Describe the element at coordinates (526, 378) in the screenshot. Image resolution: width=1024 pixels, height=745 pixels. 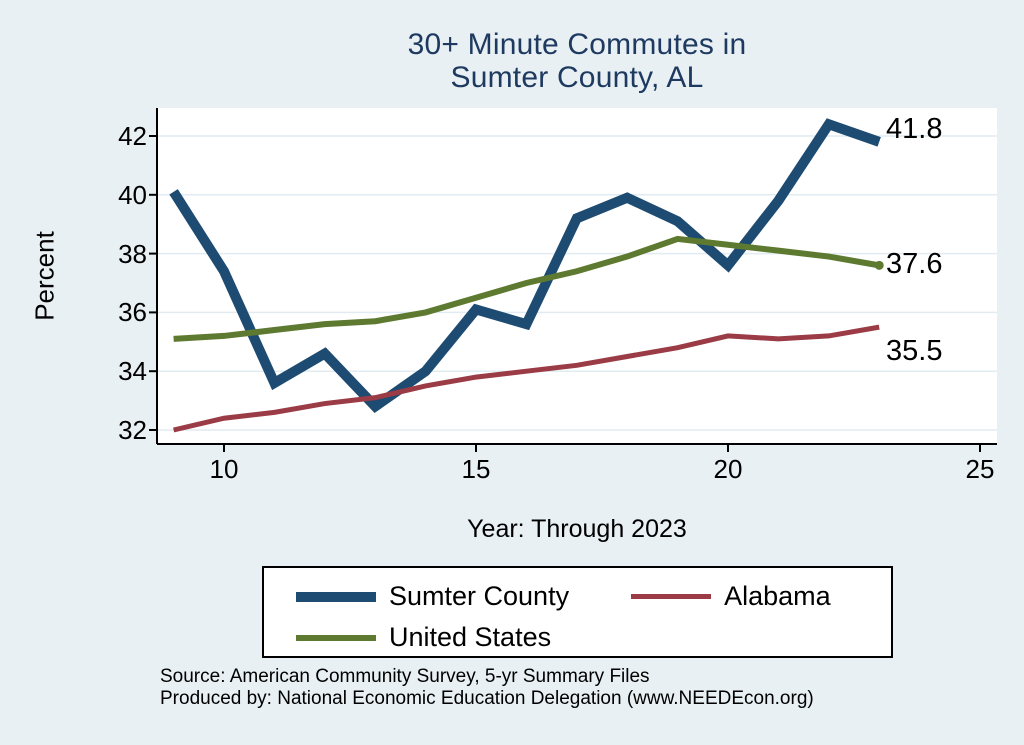
I see `series-line-alabama` at that location.